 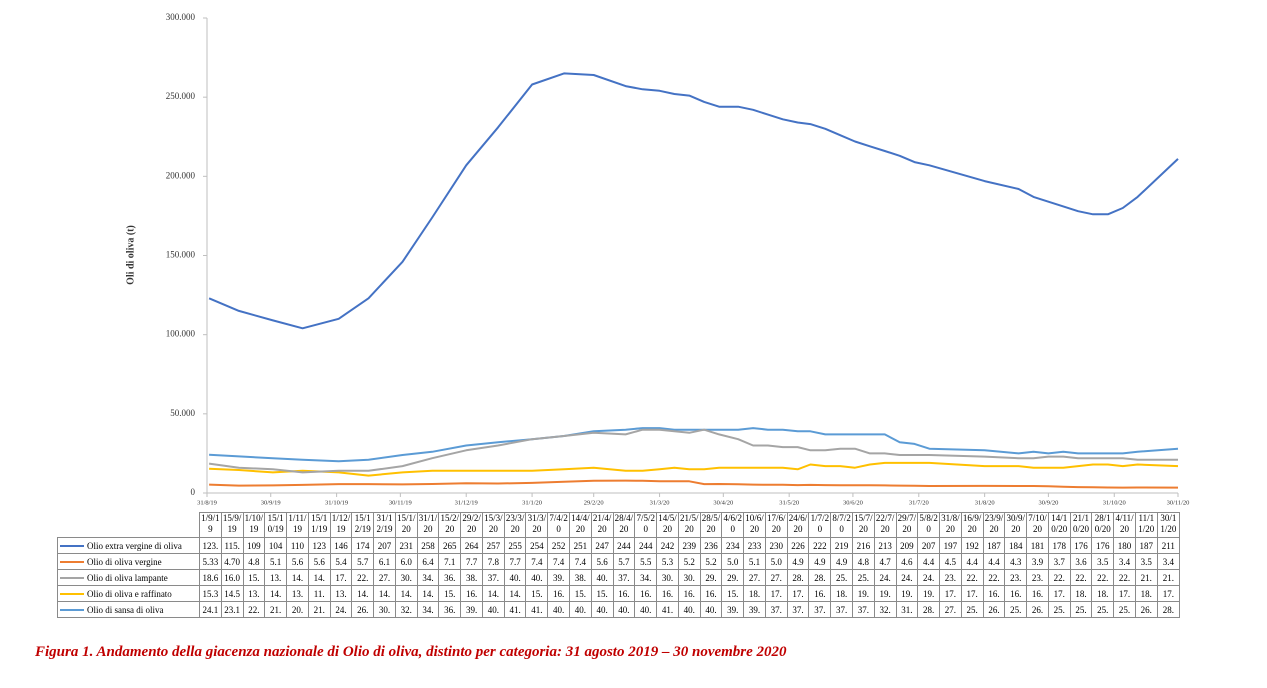 I want to click on date-header: 15/2/20, so click(x=450, y=525).